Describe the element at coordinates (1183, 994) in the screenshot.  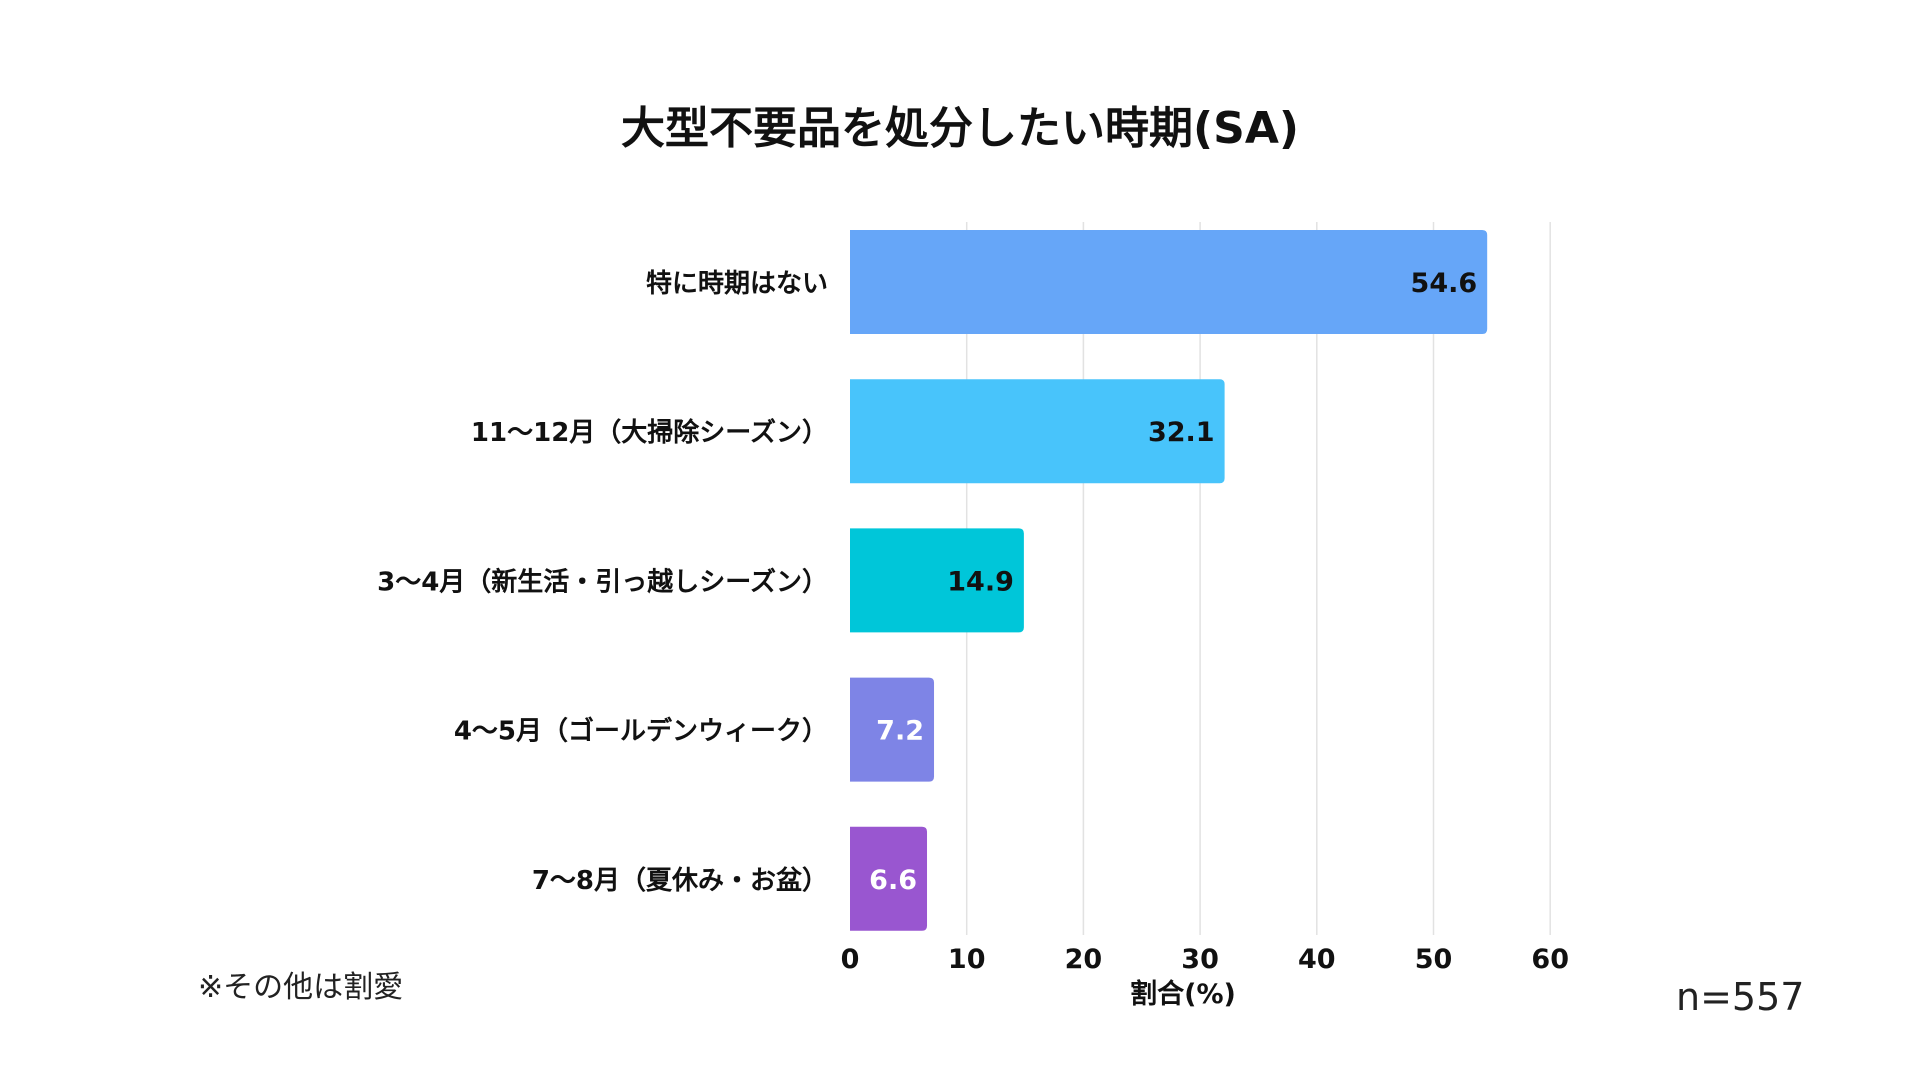
I see `x-axis-label: 割合(%)` at that location.